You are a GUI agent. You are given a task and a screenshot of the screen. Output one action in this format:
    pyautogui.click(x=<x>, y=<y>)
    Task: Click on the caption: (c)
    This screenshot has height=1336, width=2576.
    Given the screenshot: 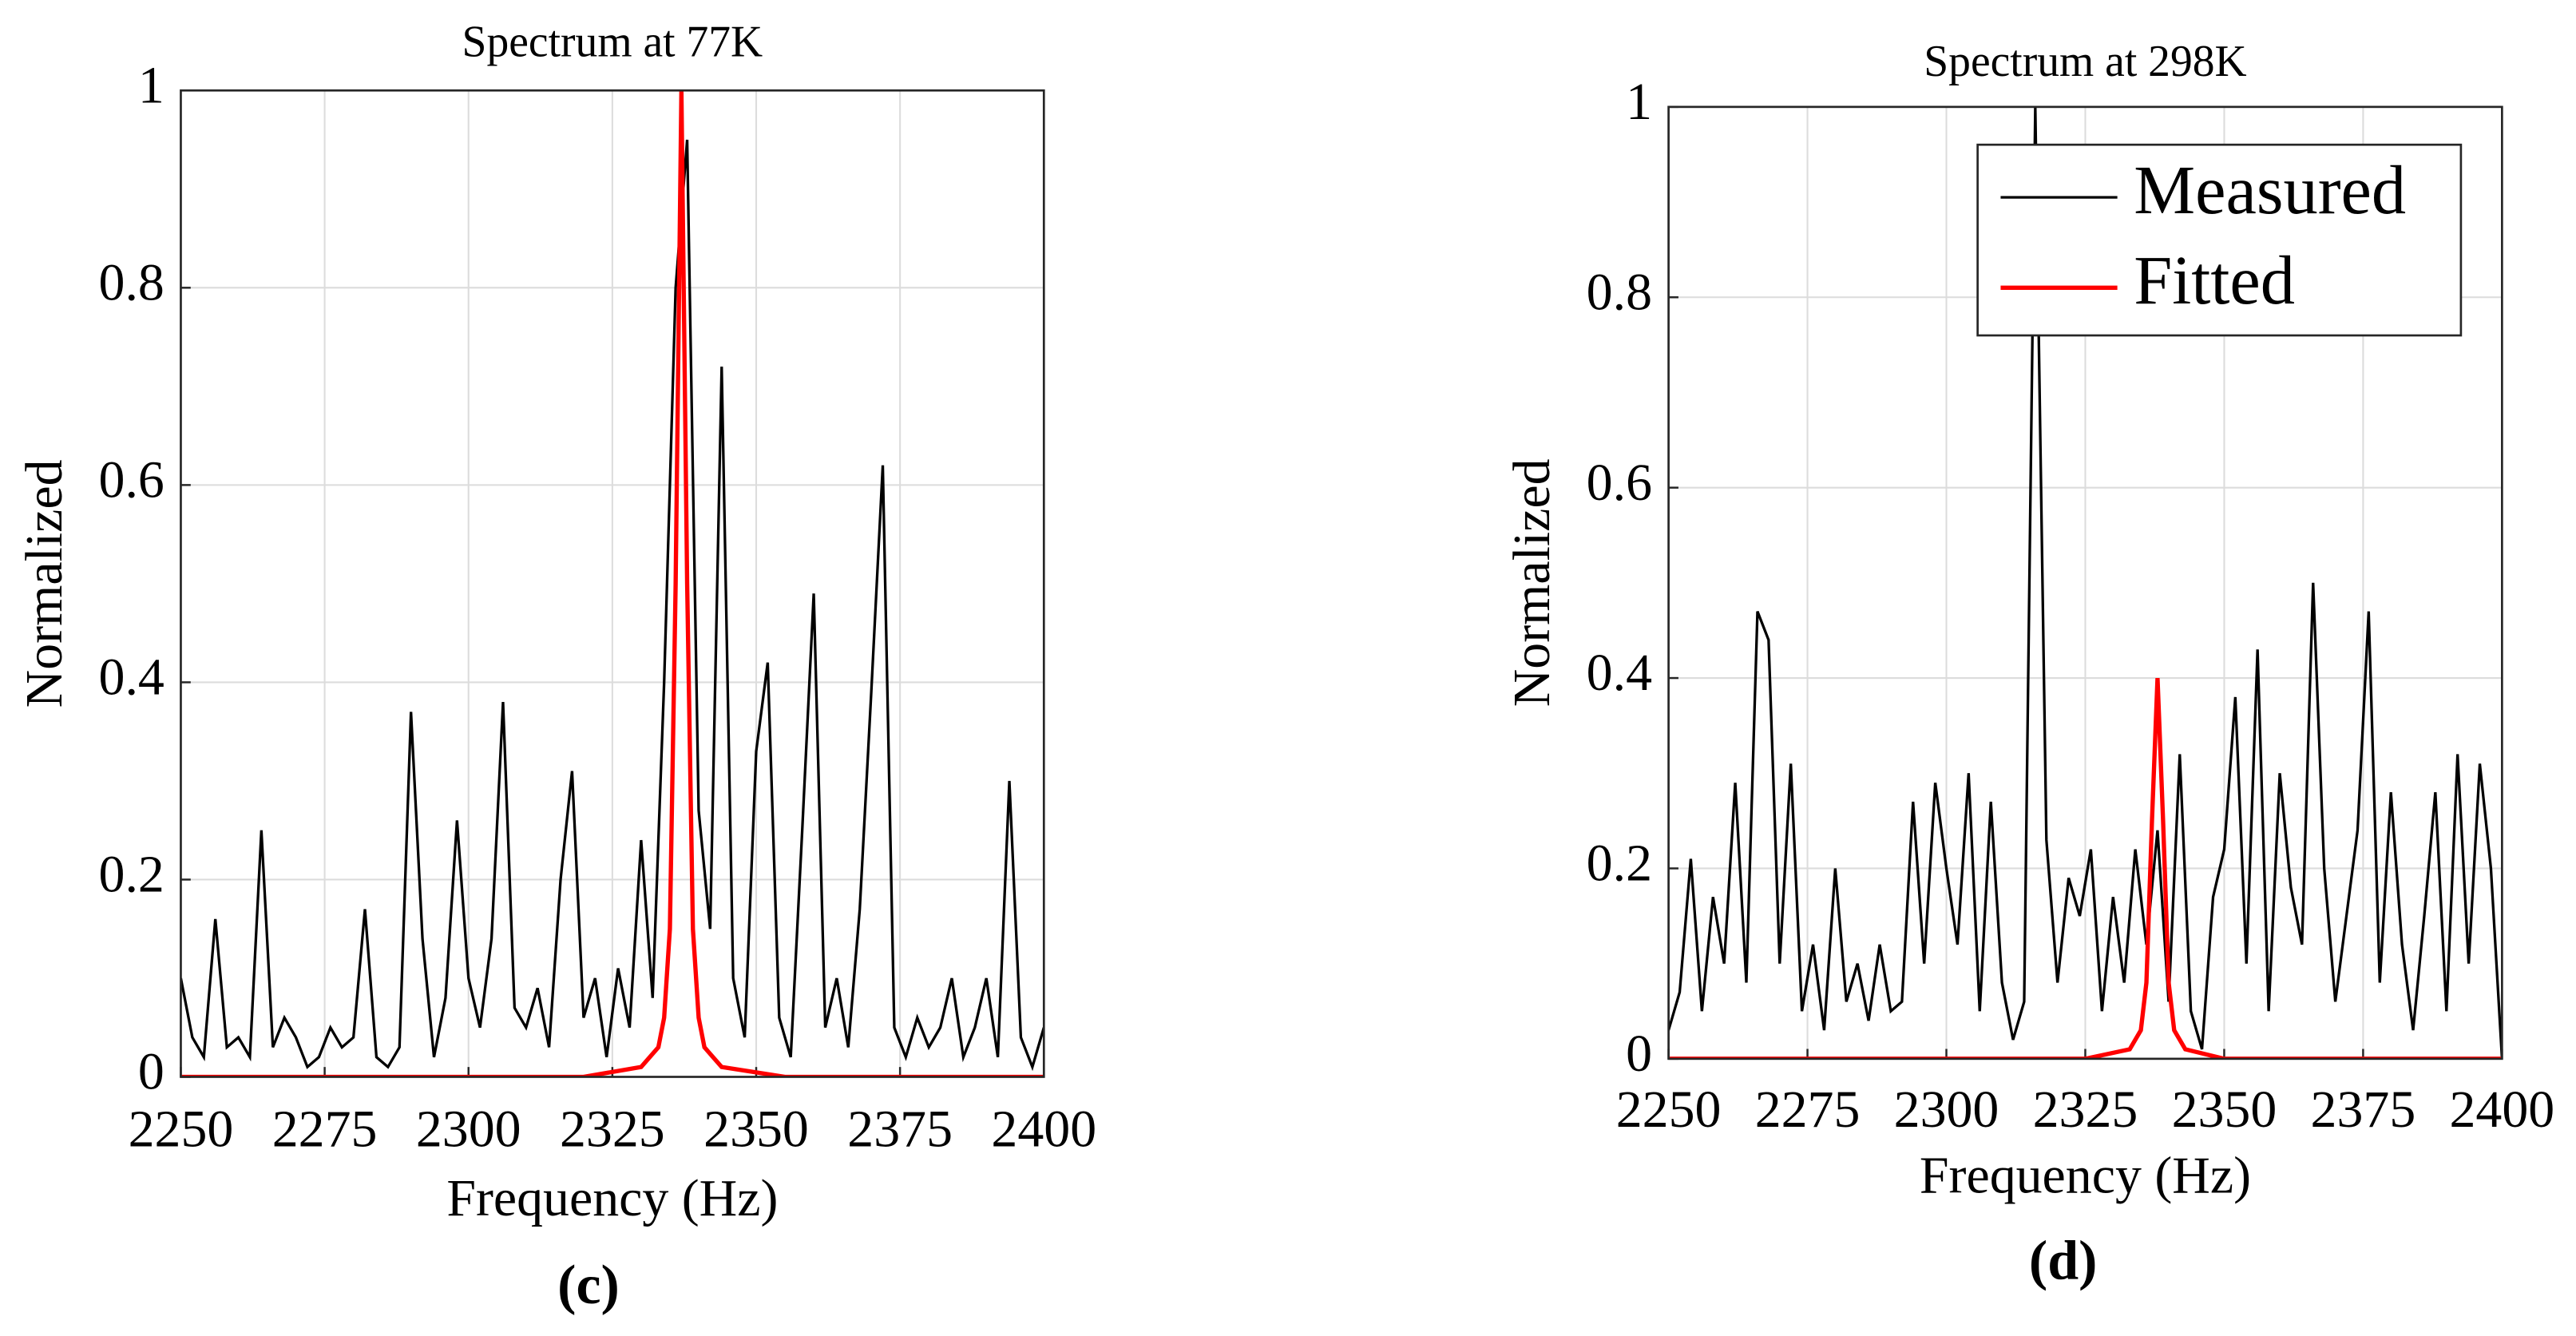 What is the action you would take?
    pyautogui.click(x=588, y=1285)
    